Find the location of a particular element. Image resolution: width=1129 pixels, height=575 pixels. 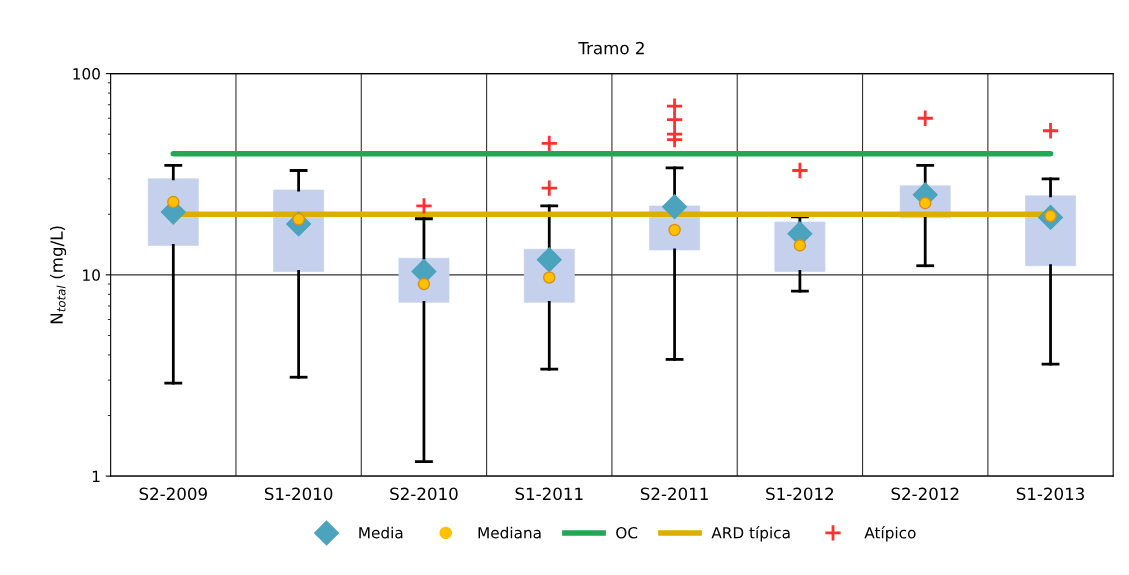

x-tick-label: S1-2012 is located at coordinates (800, 494).